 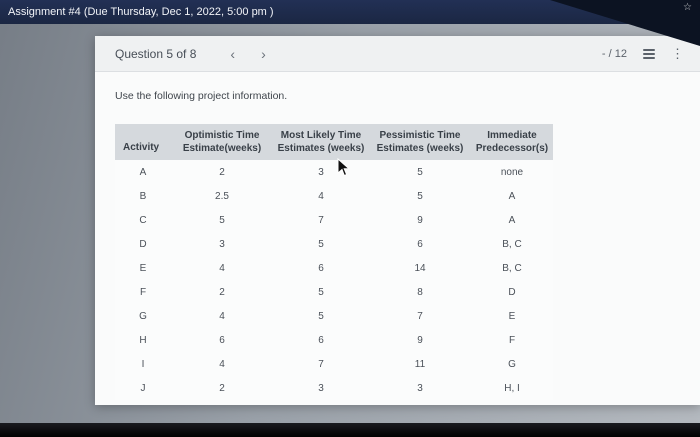 What do you see at coordinates (143, 388) in the screenshot?
I see `table-cell: J` at bounding box center [143, 388].